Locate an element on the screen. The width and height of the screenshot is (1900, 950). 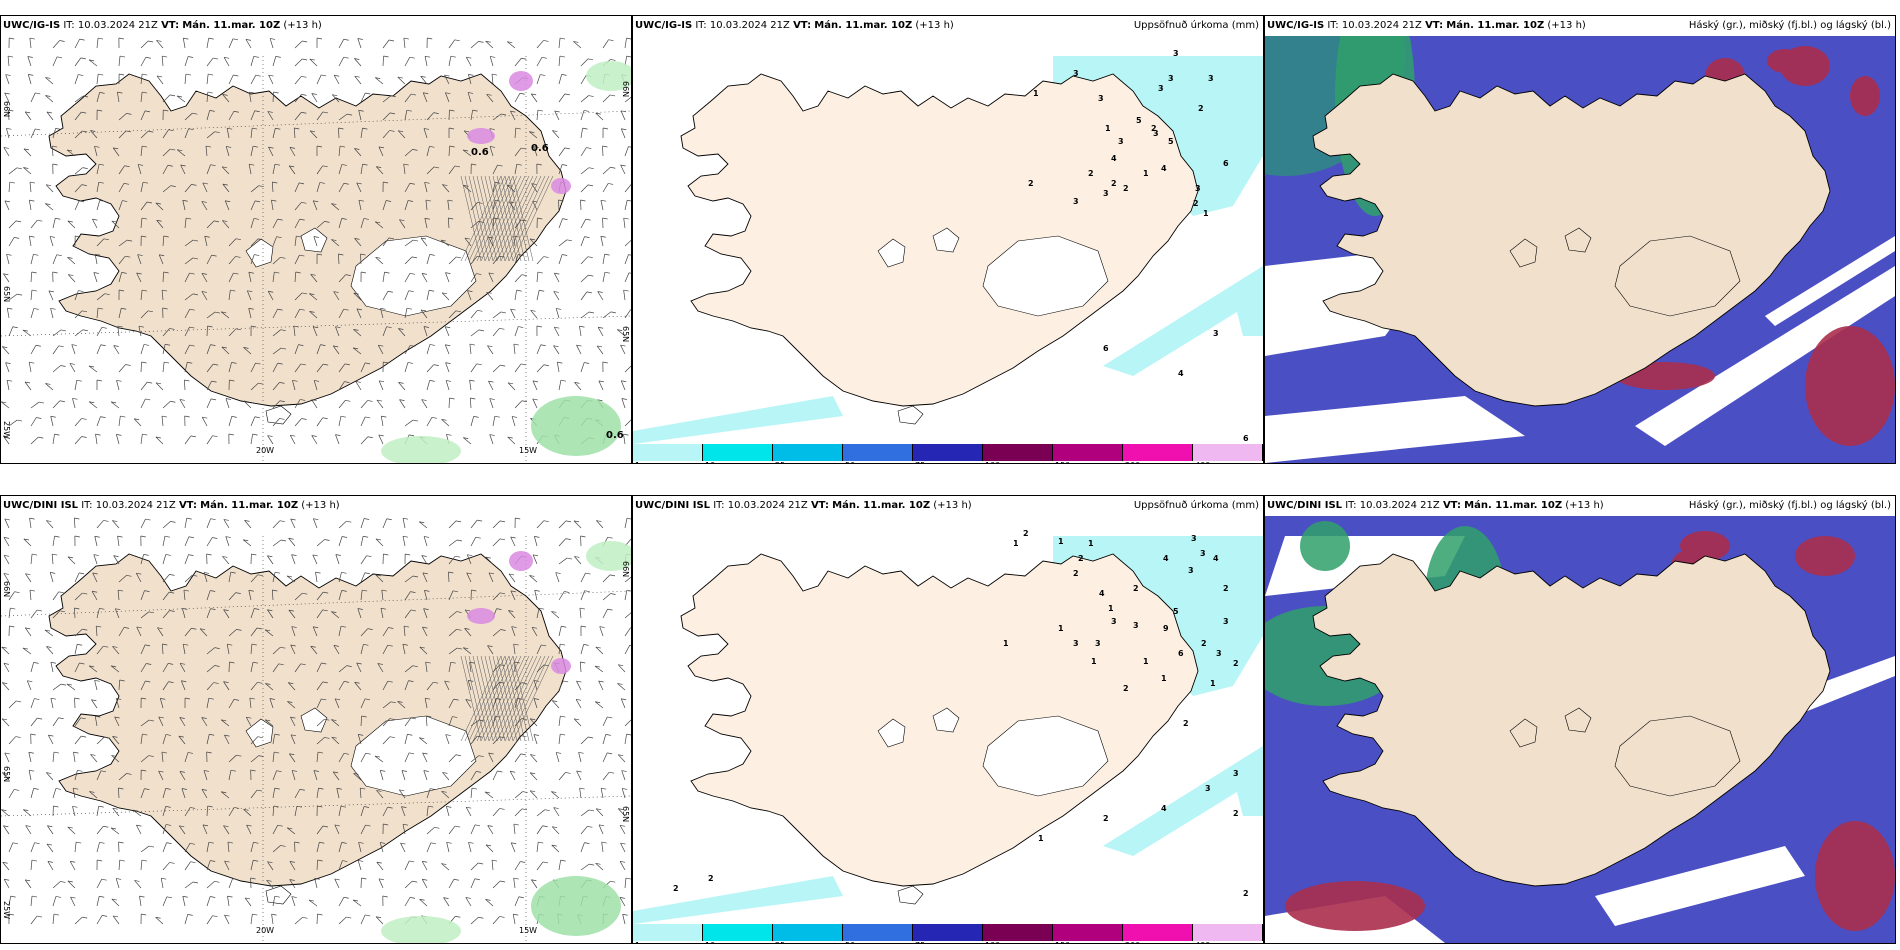
product-title: Uppsöfnuð úrkoma (mm) is located at coordinates (1196, 25).